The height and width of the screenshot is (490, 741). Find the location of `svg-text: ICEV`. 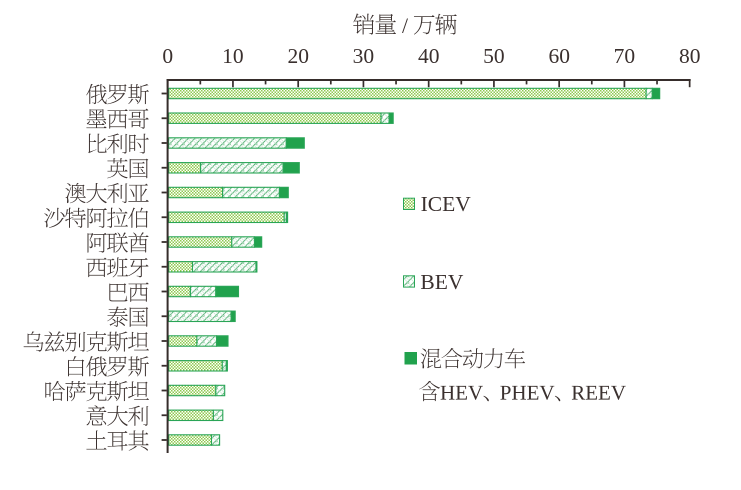

svg-text: ICEV is located at coordinates (446, 204).